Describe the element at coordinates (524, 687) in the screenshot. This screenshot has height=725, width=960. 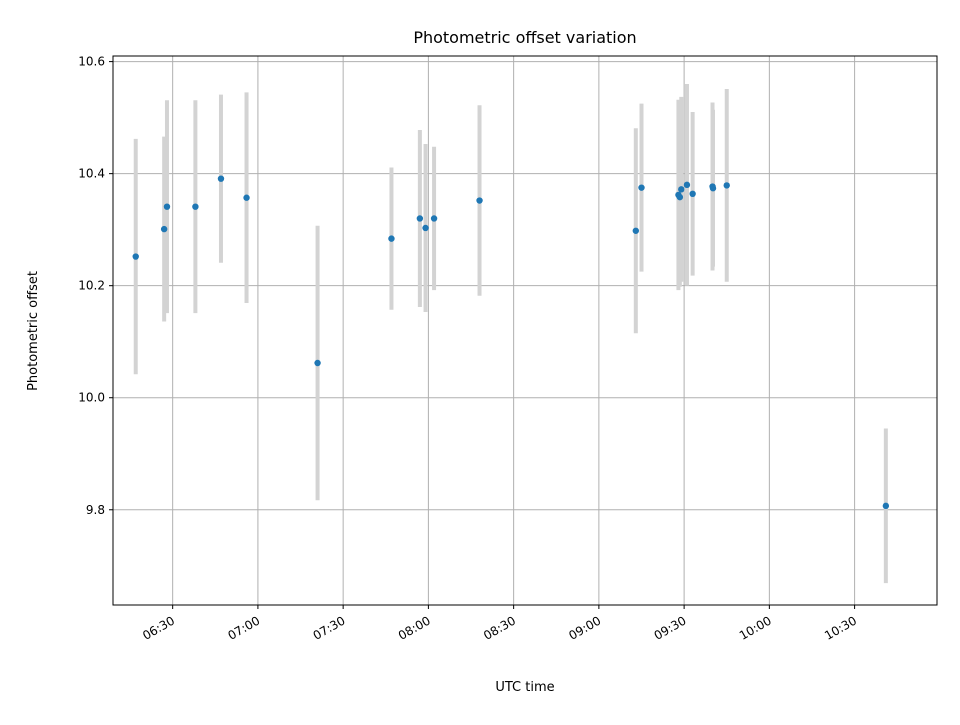
I see `x-axis-label: UTC time` at that location.